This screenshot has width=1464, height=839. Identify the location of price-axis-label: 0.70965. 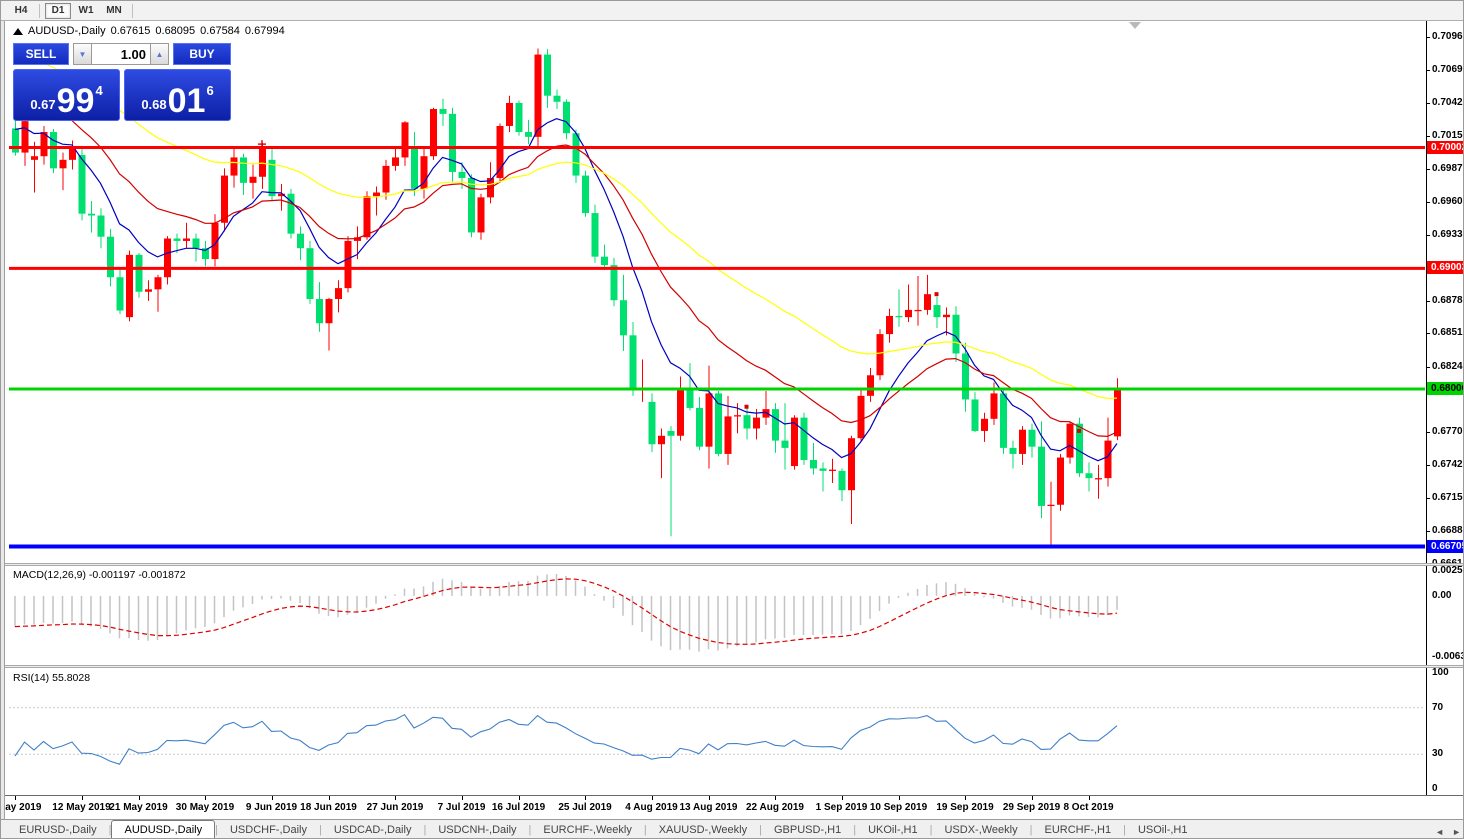
(1447, 36).